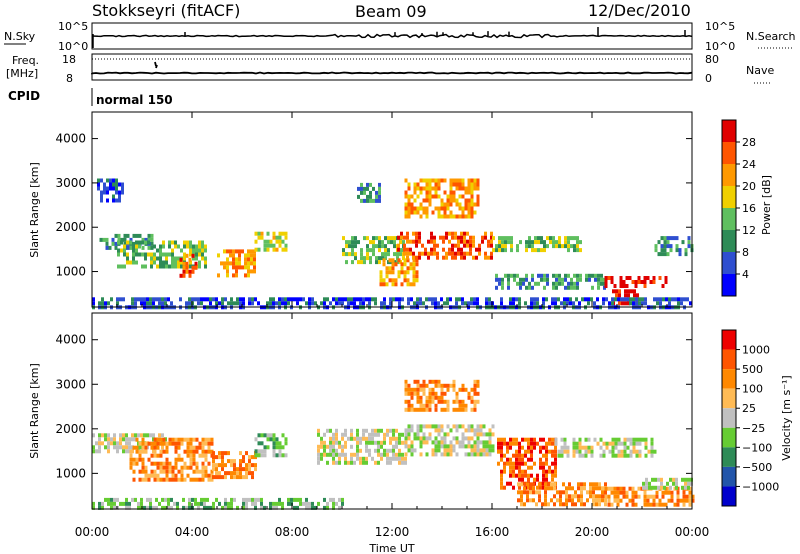  What do you see at coordinates (639, 10) in the screenshot?
I see `date-title: 12/Dec/2010` at bounding box center [639, 10].